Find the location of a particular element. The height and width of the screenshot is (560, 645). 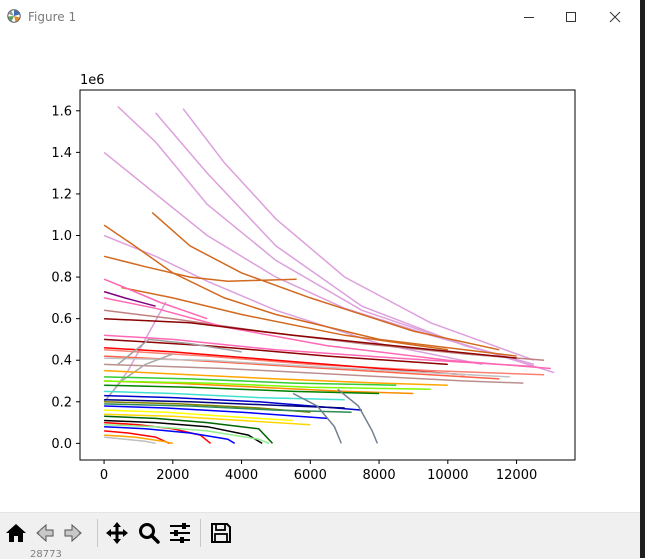

y-tick-label: 0.6 is located at coordinates (61, 319).